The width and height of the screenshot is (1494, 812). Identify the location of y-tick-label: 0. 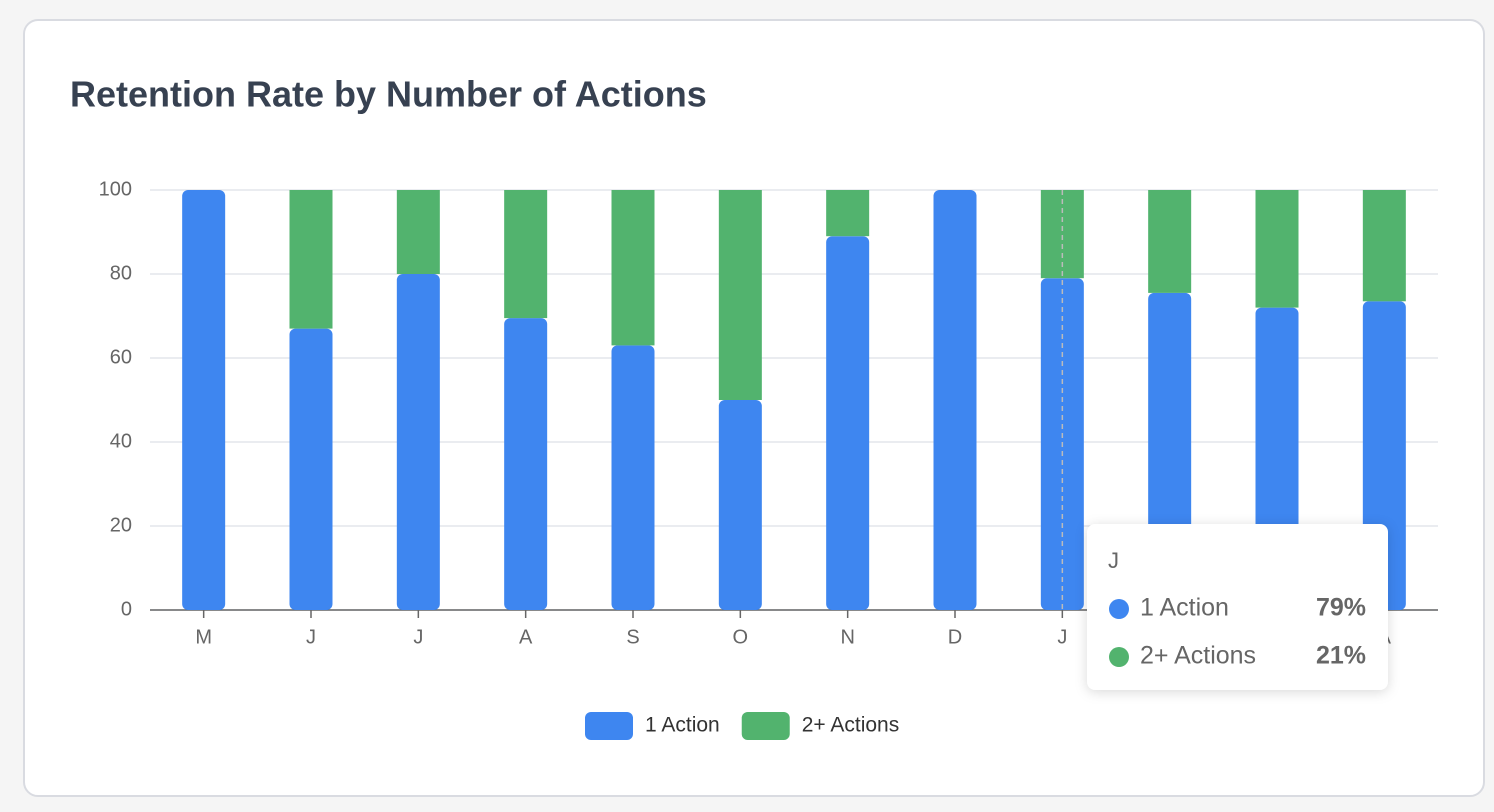
(126, 609).